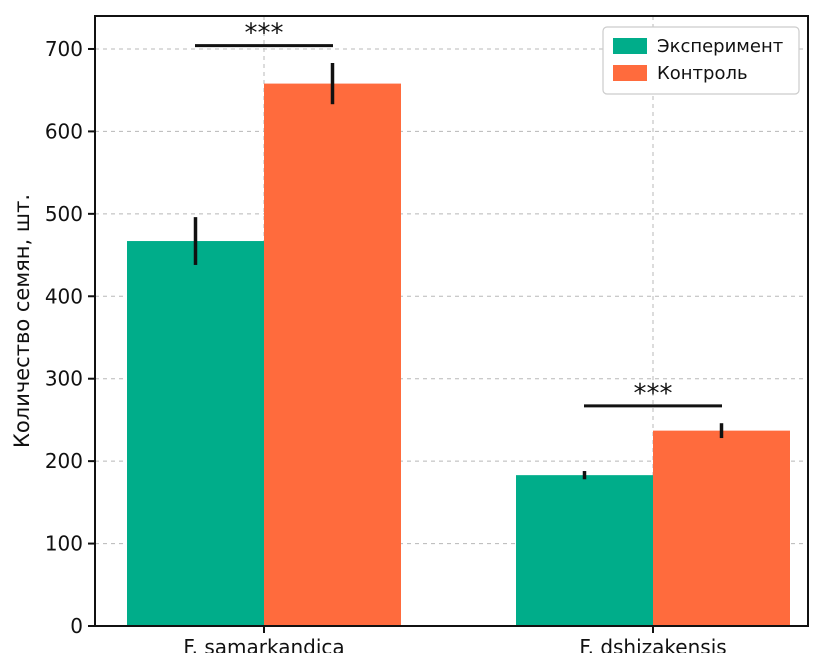  I want to click on significance-label-1: ***, so click(653, 394).